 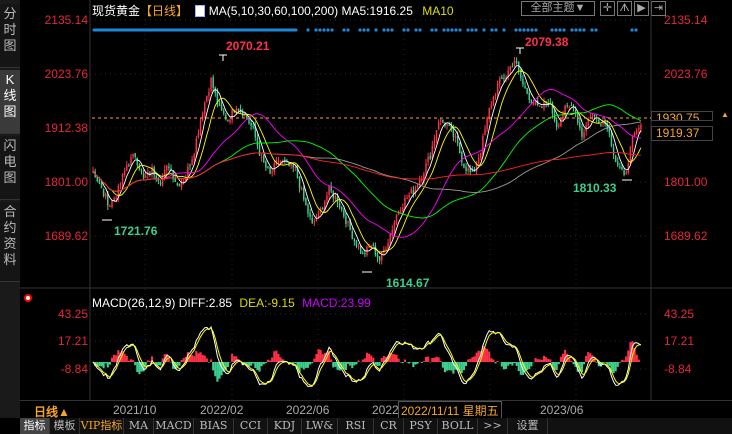 What do you see at coordinates (10, 102) in the screenshot?
I see `sidebar-tab: K线图` at bounding box center [10, 102].